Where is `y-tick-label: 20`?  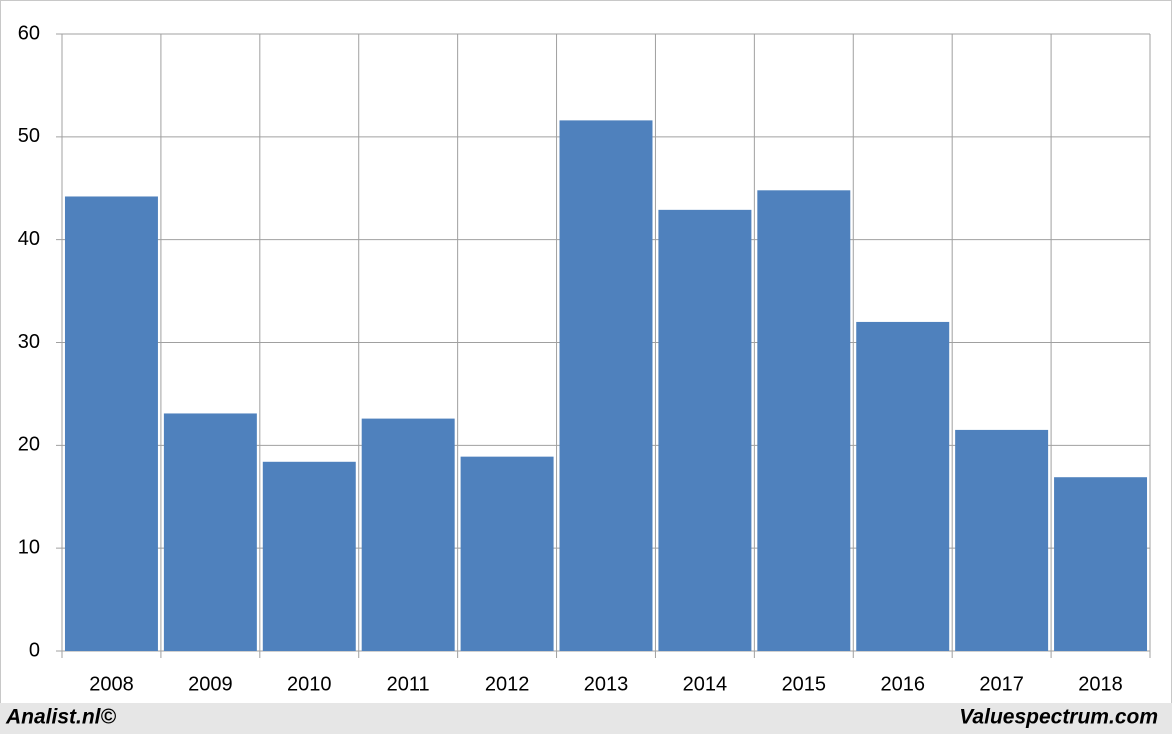
y-tick-label: 20 is located at coordinates (29, 445).